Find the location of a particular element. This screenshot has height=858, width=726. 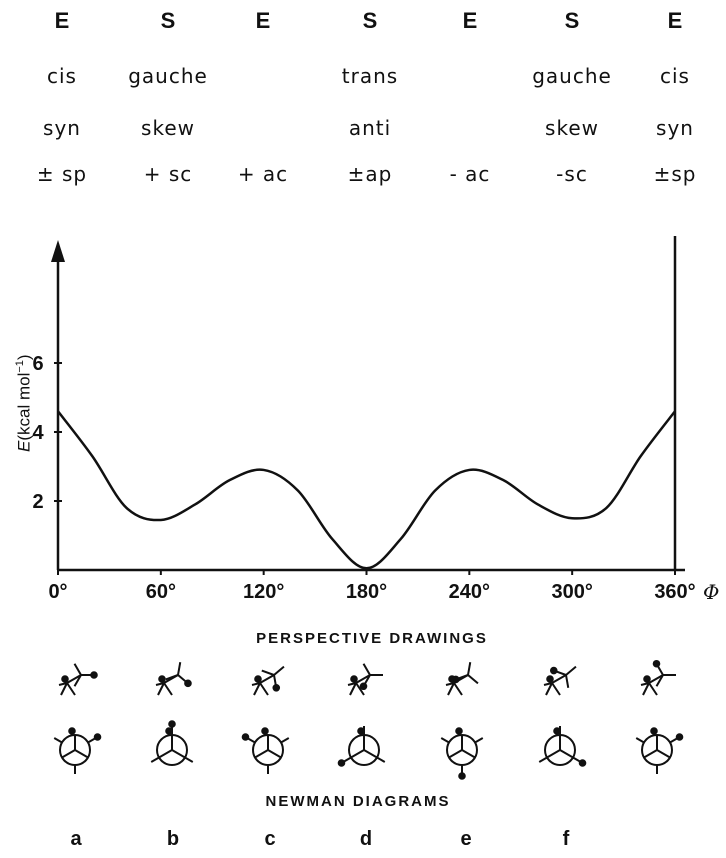

x-tick-label: 120° is located at coordinates (263, 592).